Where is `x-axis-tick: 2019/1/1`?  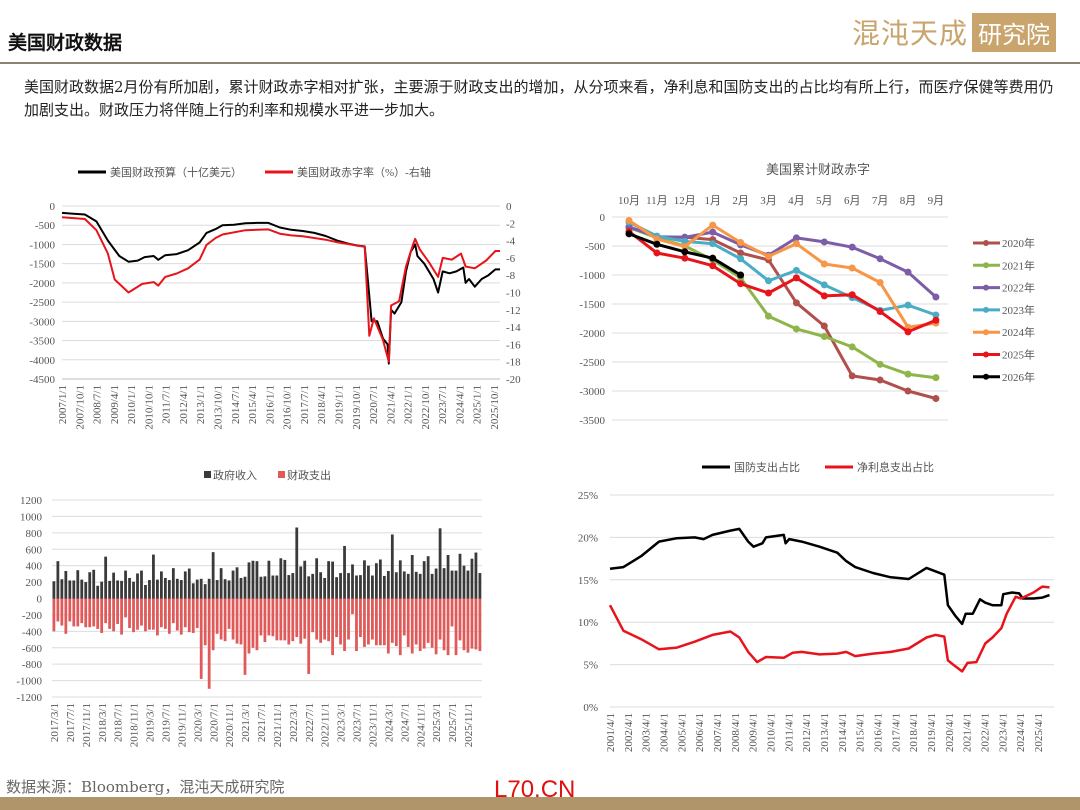 x-axis-tick: 2019/1/1 is located at coordinates (339, 404).